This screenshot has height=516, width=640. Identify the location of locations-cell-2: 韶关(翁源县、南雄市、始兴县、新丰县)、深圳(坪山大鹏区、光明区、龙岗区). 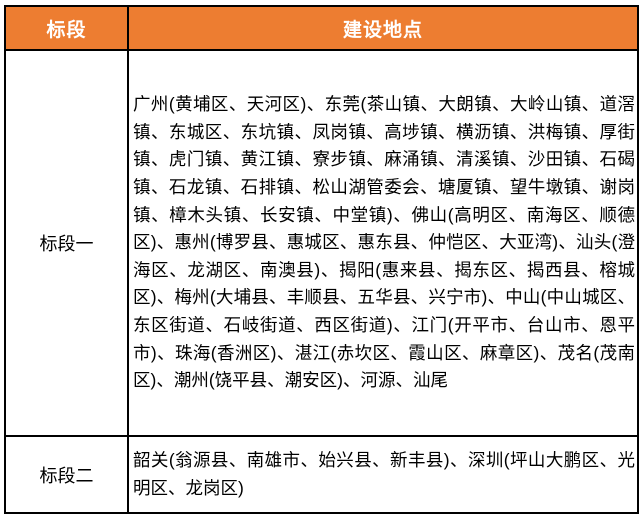
(383, 474).